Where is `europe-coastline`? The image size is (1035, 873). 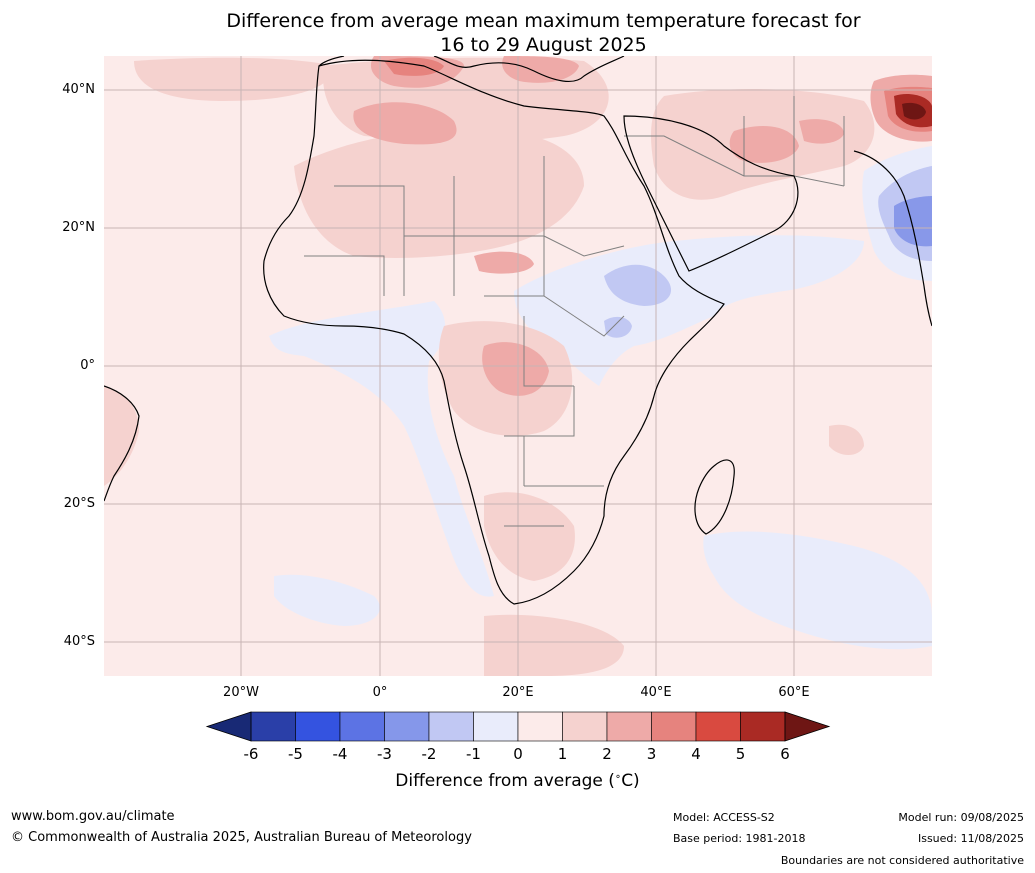
europe-coastline is located at coordinates (471, 69).